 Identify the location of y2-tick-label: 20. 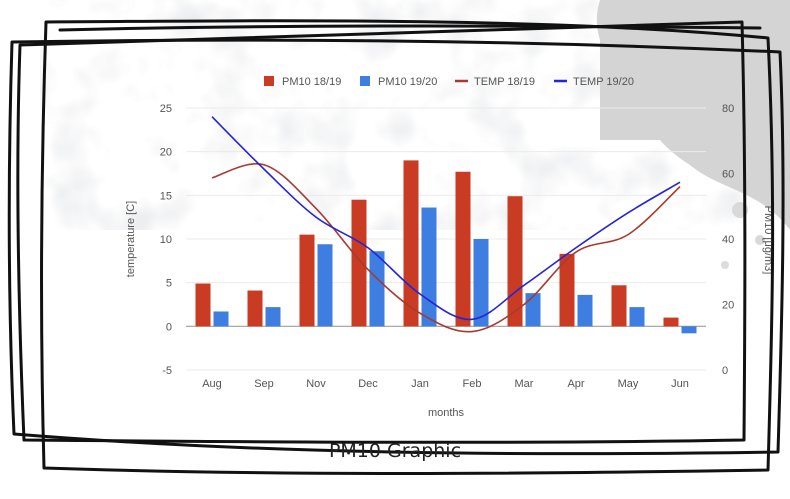
(728, 306).